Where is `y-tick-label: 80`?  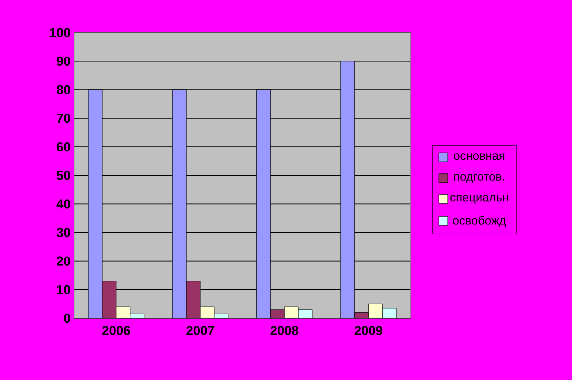 y-tick-label: 80 is located at coordinates (63, 89).